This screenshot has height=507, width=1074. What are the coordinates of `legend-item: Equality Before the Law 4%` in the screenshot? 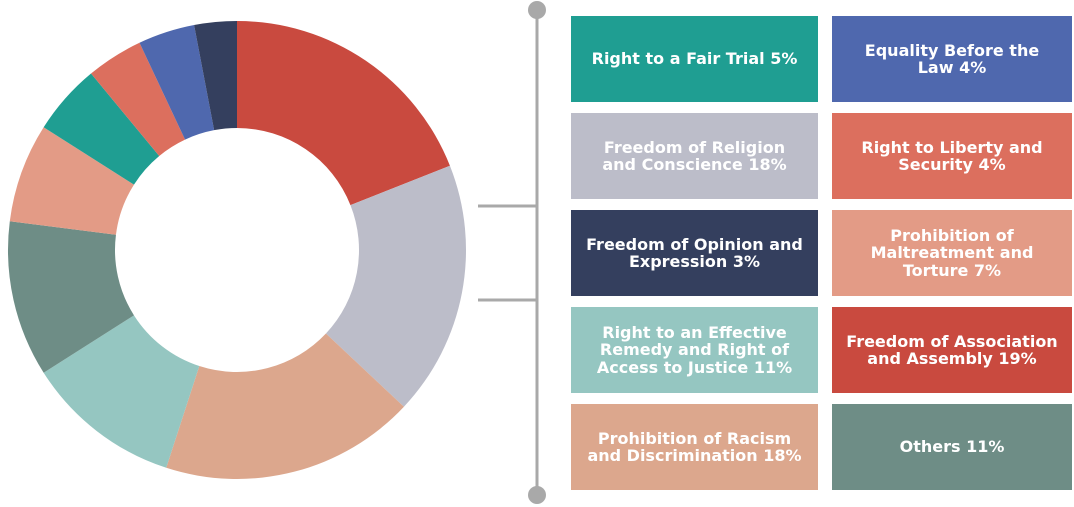 It's located at (952, 59).